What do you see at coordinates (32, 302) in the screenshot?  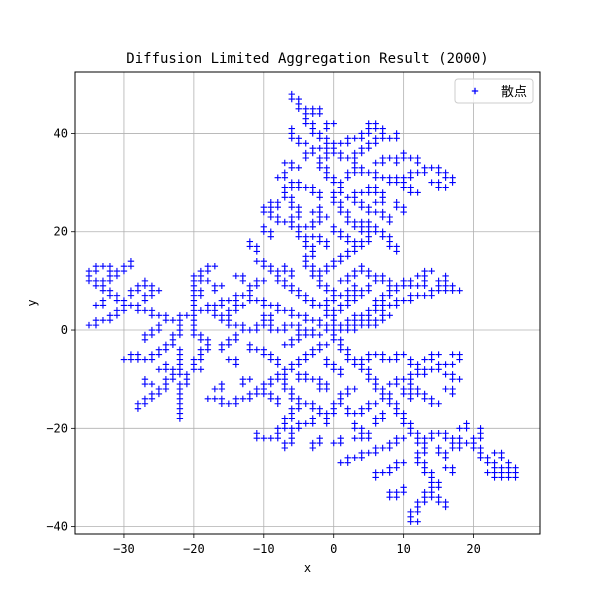 I see `y-axis-label: y` at bounding box center [32, 302].